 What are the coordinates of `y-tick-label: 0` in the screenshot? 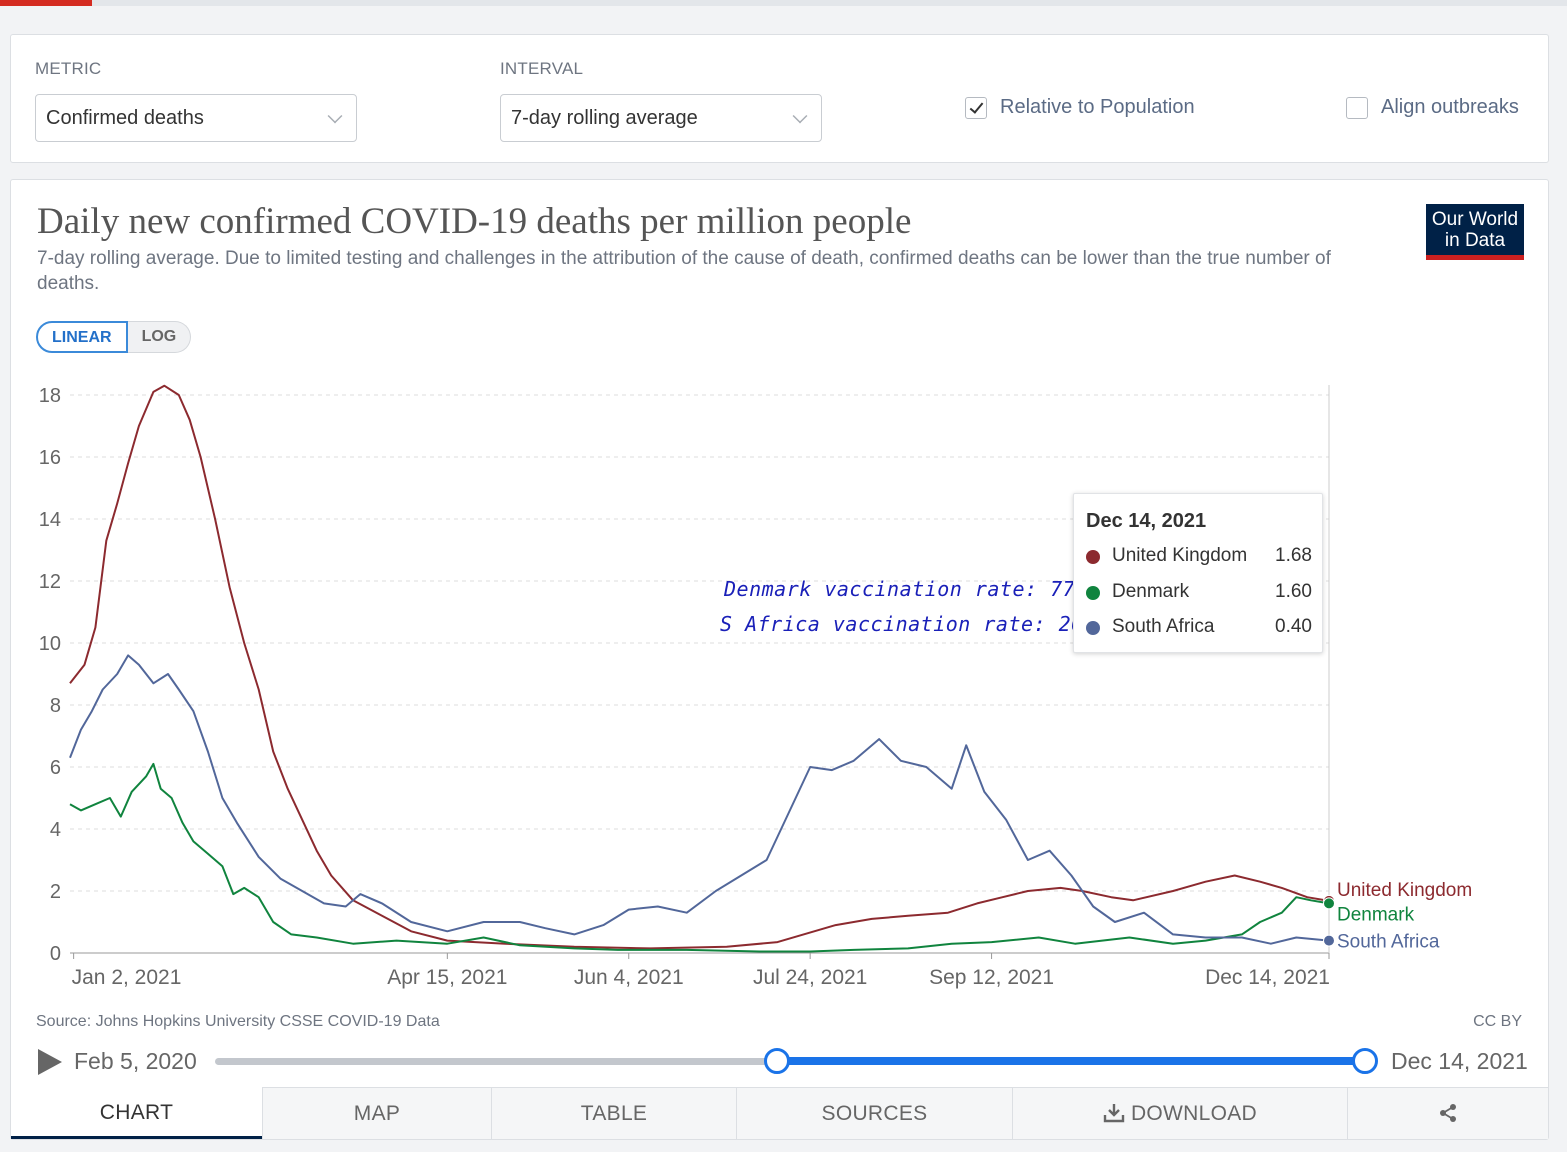 It's located at (55, 954).